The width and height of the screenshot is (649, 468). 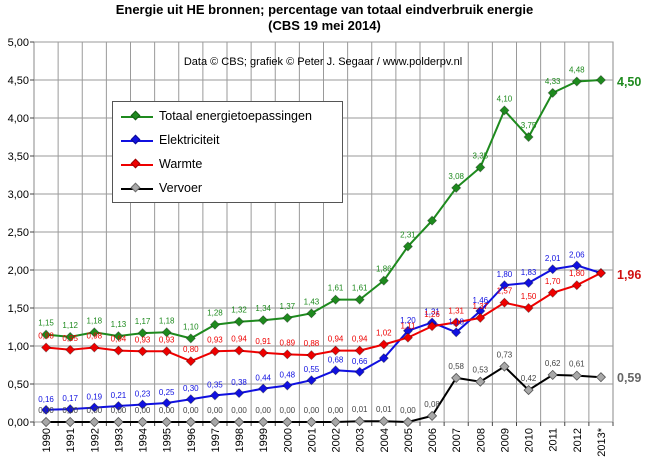 I want to click on data-label: 0,08, so click(x=432, y=404).